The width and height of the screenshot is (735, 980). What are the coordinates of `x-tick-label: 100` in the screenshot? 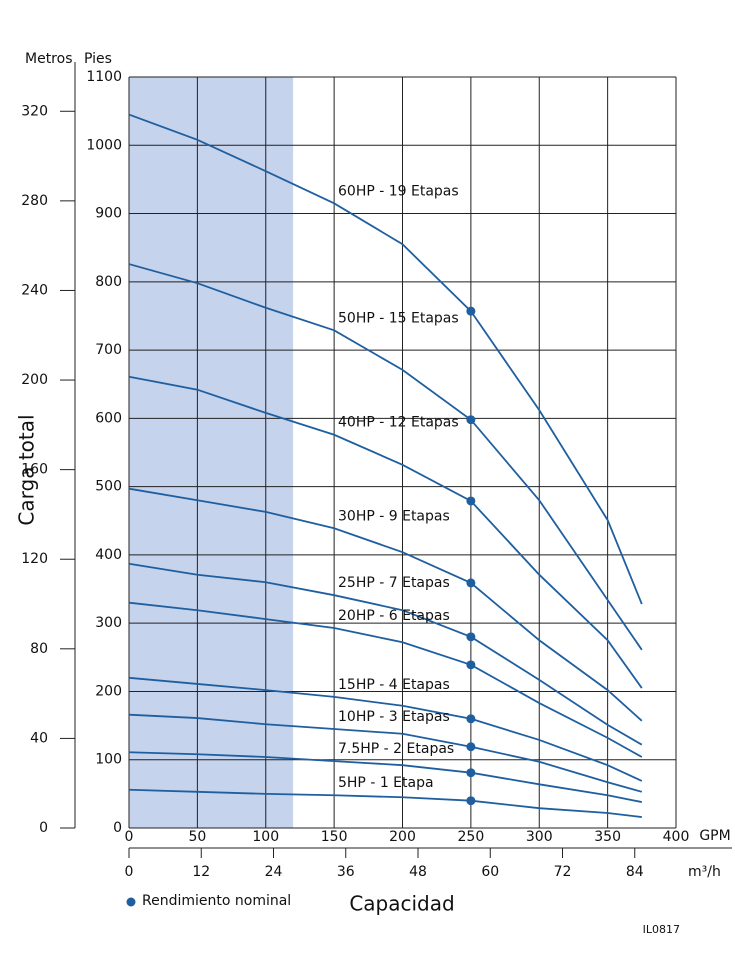 It's located at (265, 837).